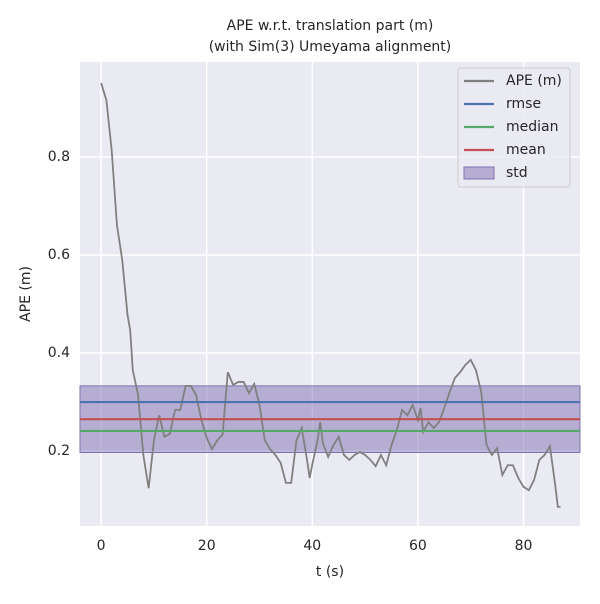  I want to click on y-tick-label: 0.2, so click(59, 451).